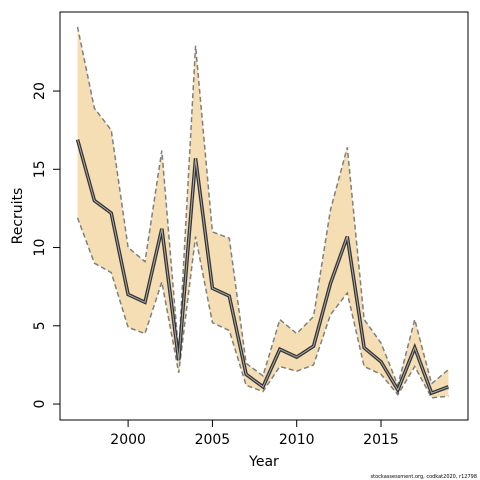 This screenshot has width=480, height=480. What do you see at coordinates (381, 440) in the screenshot?
I see `x-tick-label: 2015` at bounding box center [381, 440].